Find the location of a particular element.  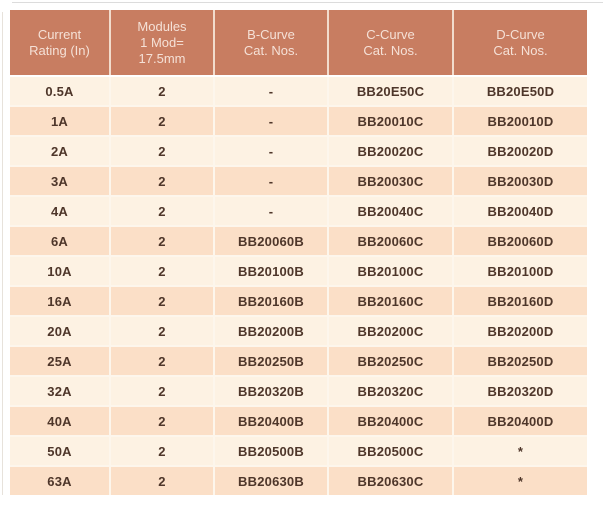

header-current-rating: Current Rating (In) is located at coordinates (60, 43).